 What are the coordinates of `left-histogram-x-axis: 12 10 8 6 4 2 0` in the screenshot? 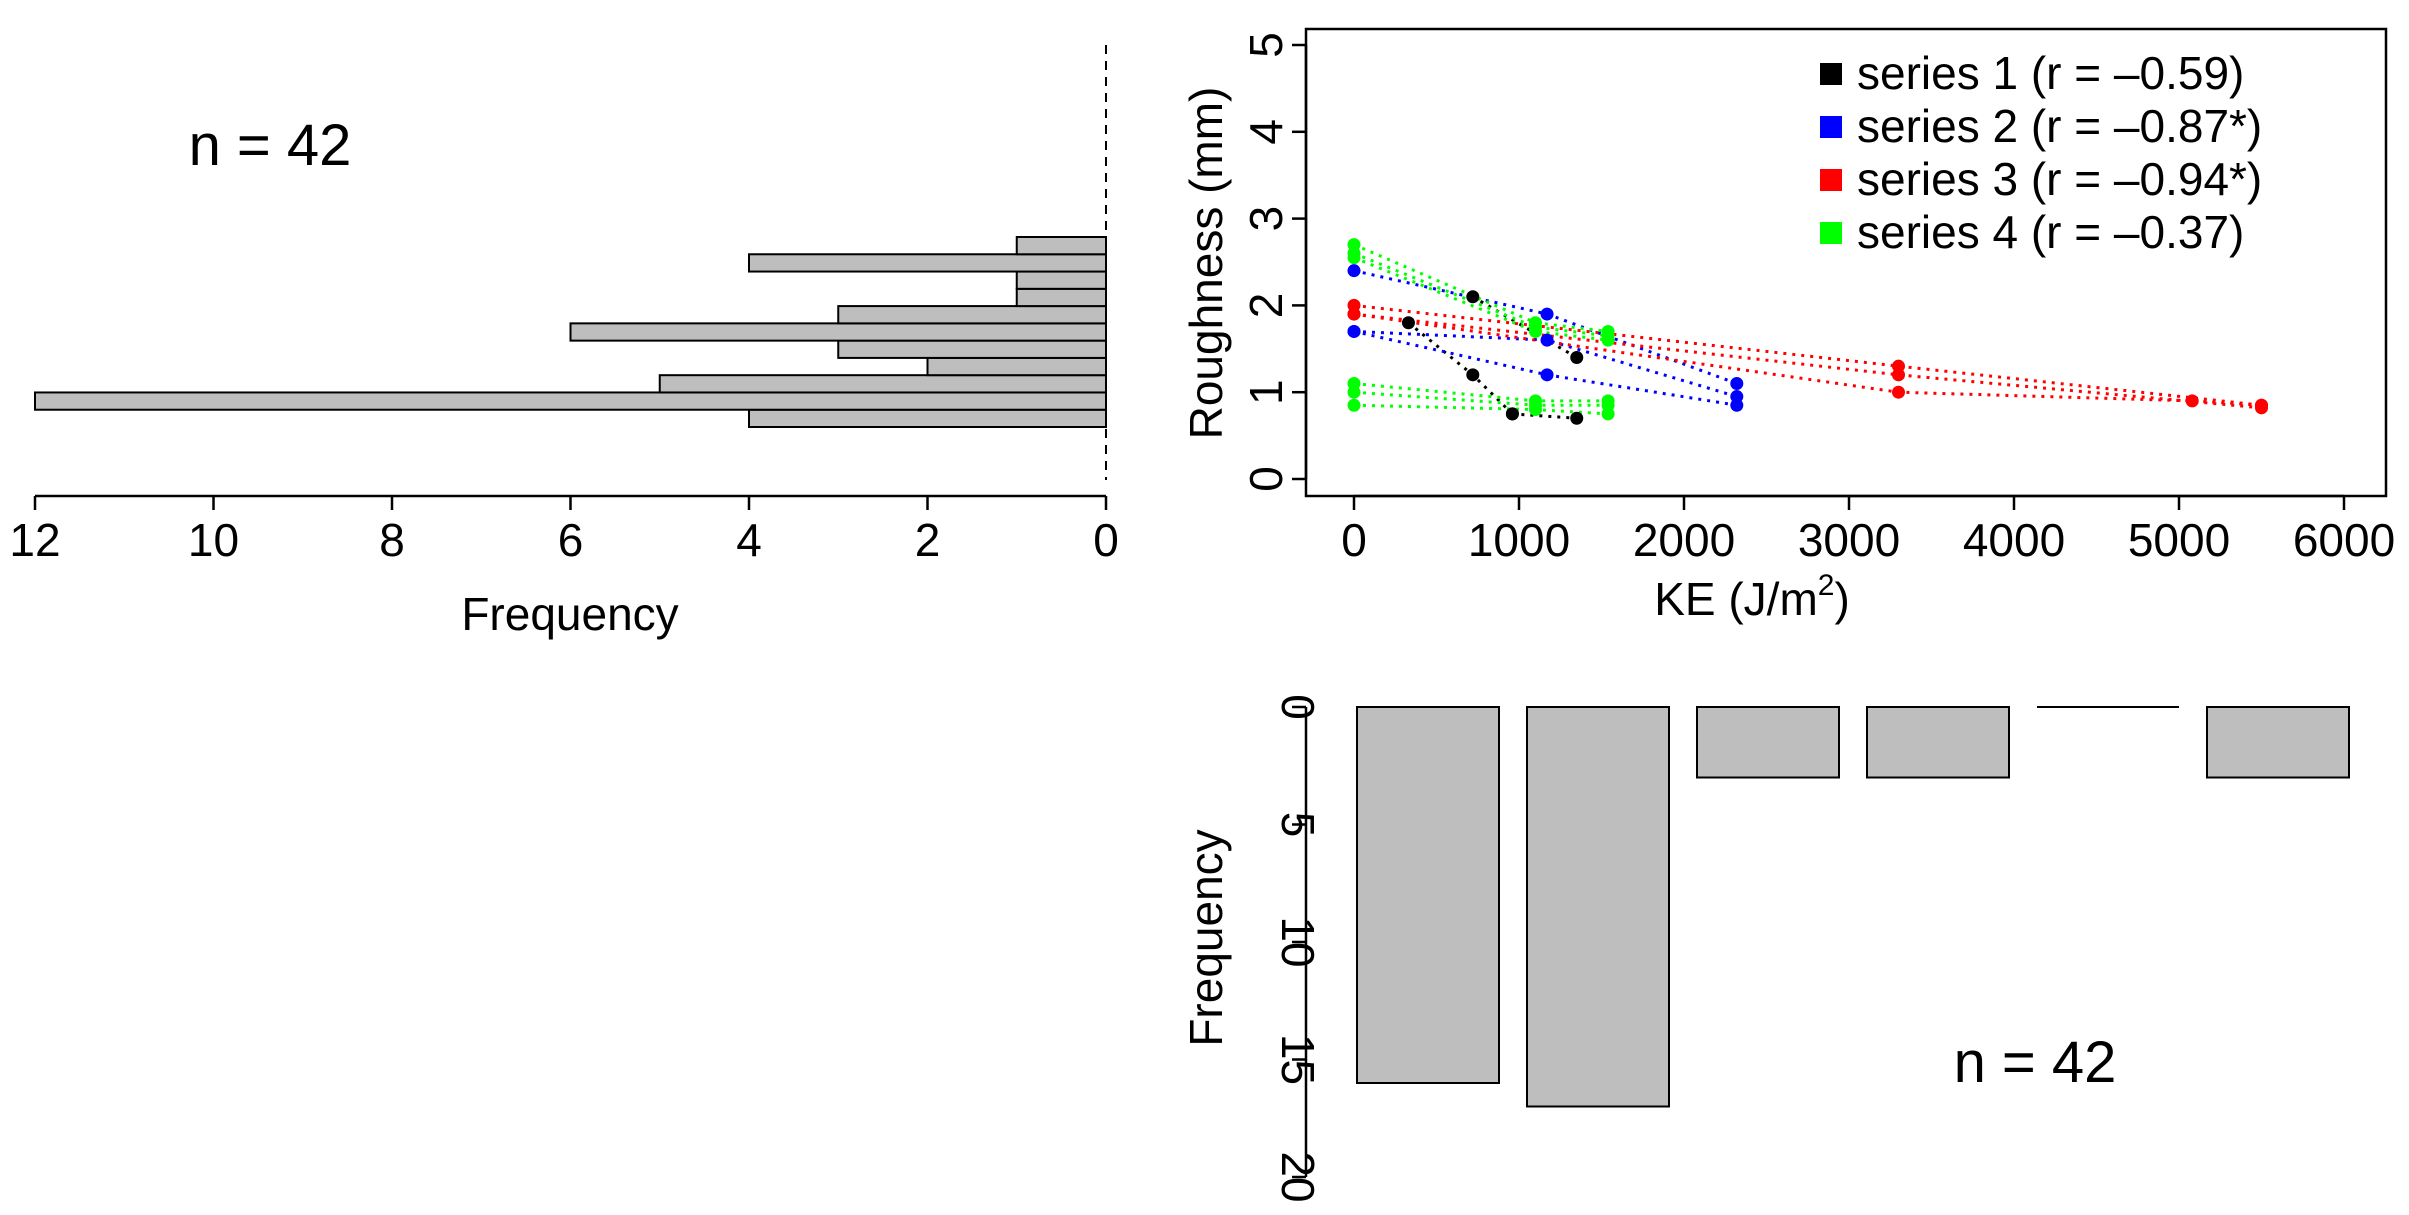 It's located at (564, 530).